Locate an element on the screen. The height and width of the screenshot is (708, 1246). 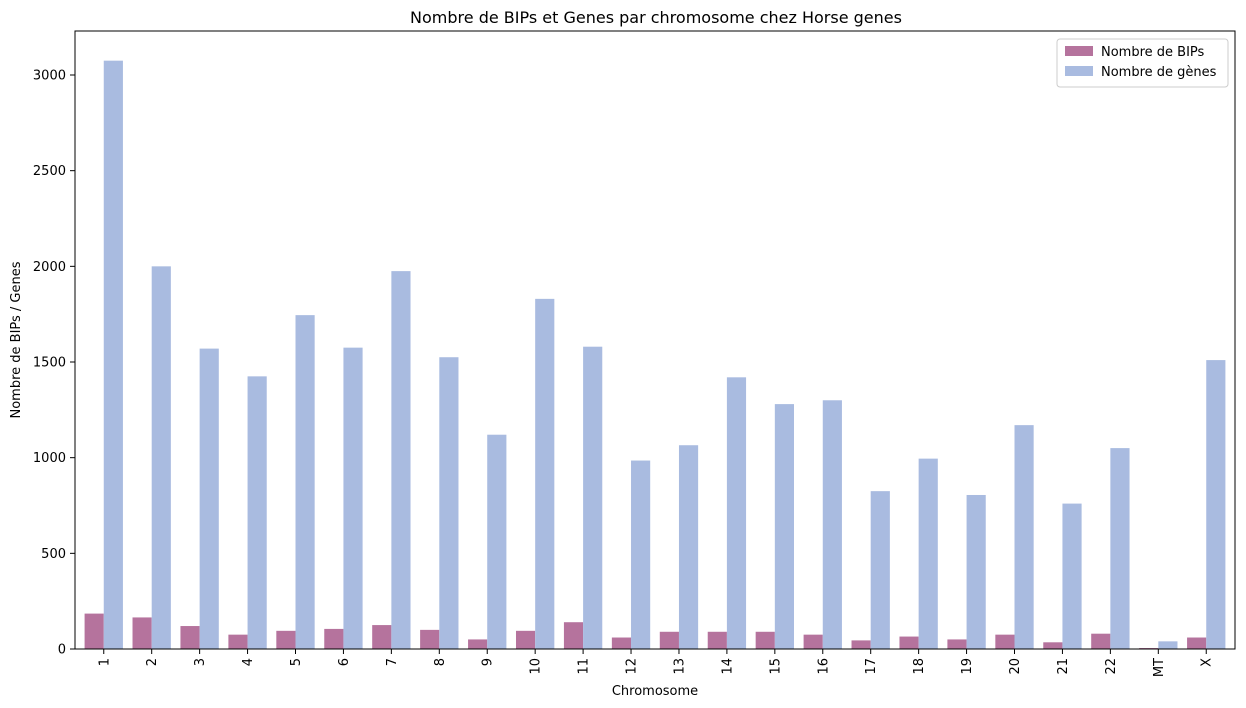
x-tick-label: 2 is located at coordinates (152, 662).